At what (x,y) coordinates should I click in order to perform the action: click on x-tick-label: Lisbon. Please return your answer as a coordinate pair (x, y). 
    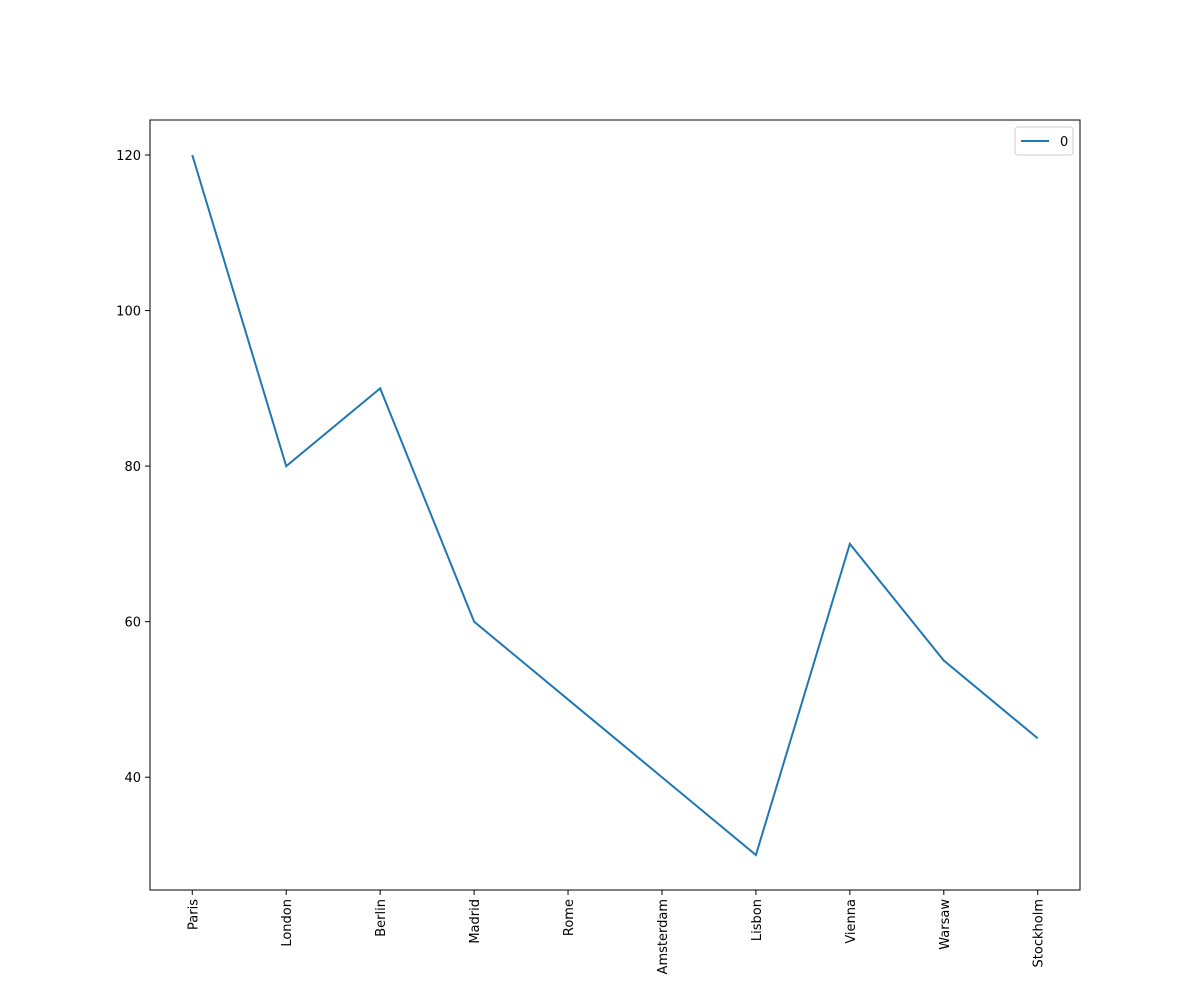
    Looking at the image, I should click on (757, 920).